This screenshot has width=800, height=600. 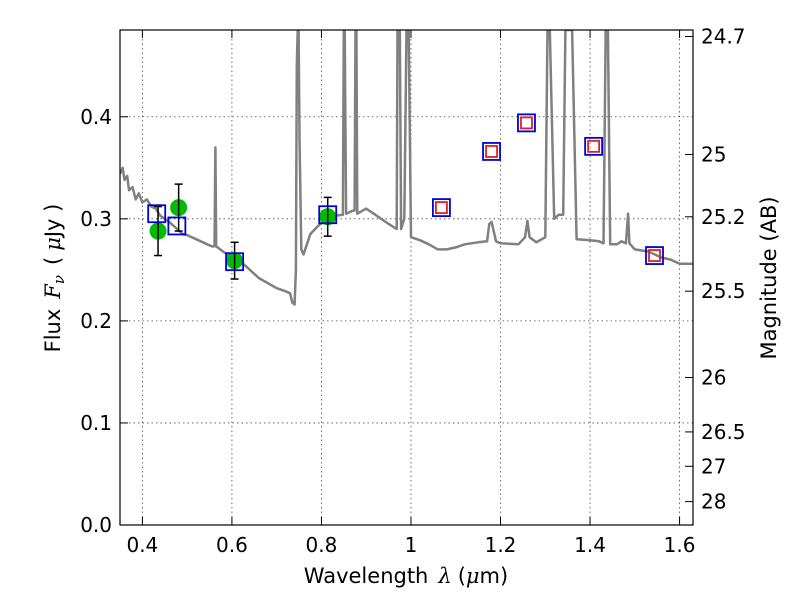 I want to click on y-axis-label: Flux Fν ( μJy ), so click(x=54, y=278).